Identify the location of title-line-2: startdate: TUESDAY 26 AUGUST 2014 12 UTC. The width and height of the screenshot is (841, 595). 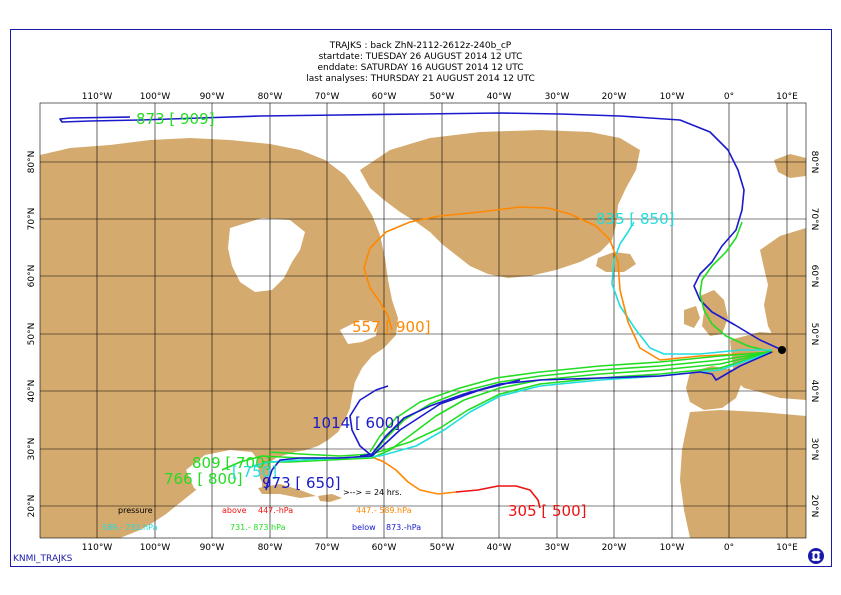
(420, 57).